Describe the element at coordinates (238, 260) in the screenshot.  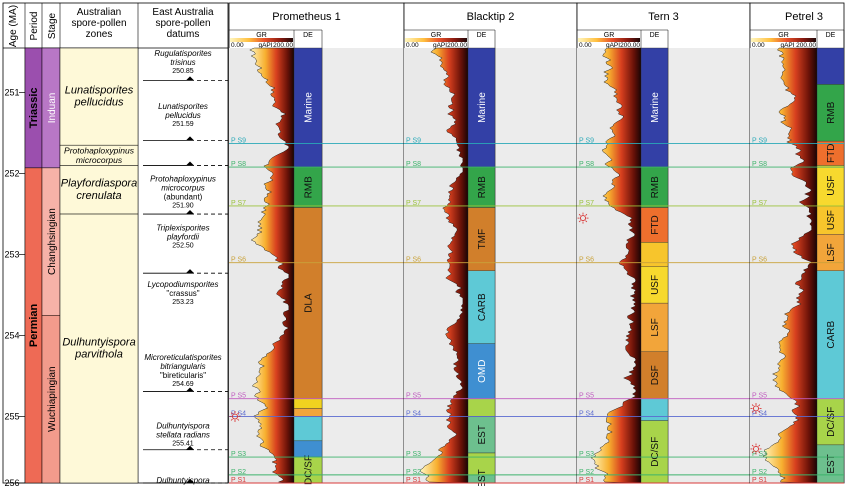
I see `surface-pick-label: P S6` at that location.